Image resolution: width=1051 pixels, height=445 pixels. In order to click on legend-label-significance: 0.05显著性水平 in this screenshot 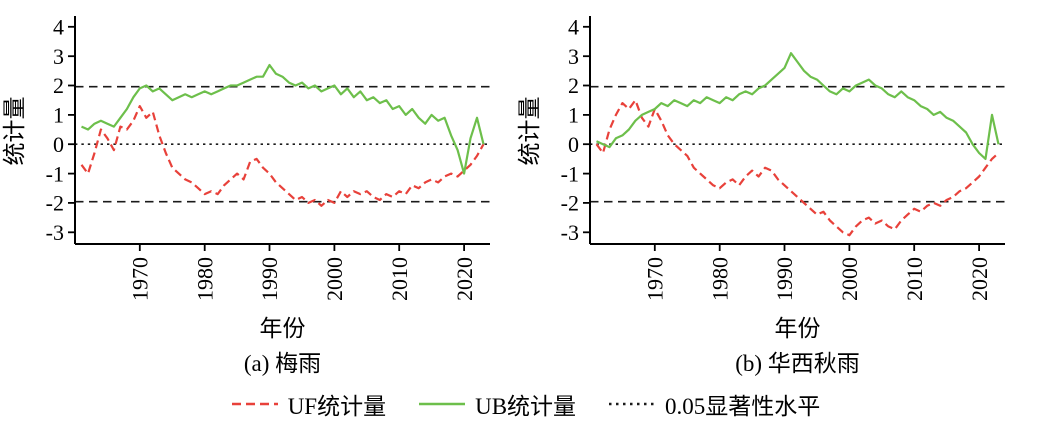, I will do `click(743, 406)`.